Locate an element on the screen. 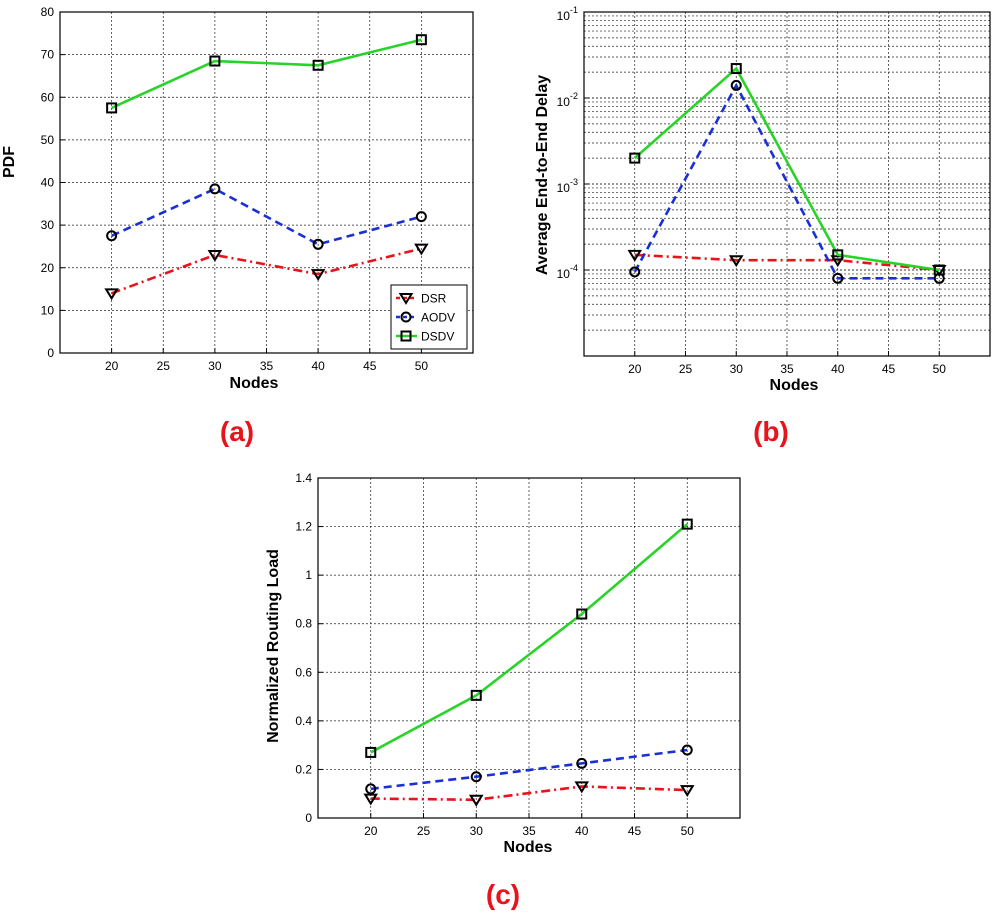  legend-label: DSDV is located at coordinates (437, 337).